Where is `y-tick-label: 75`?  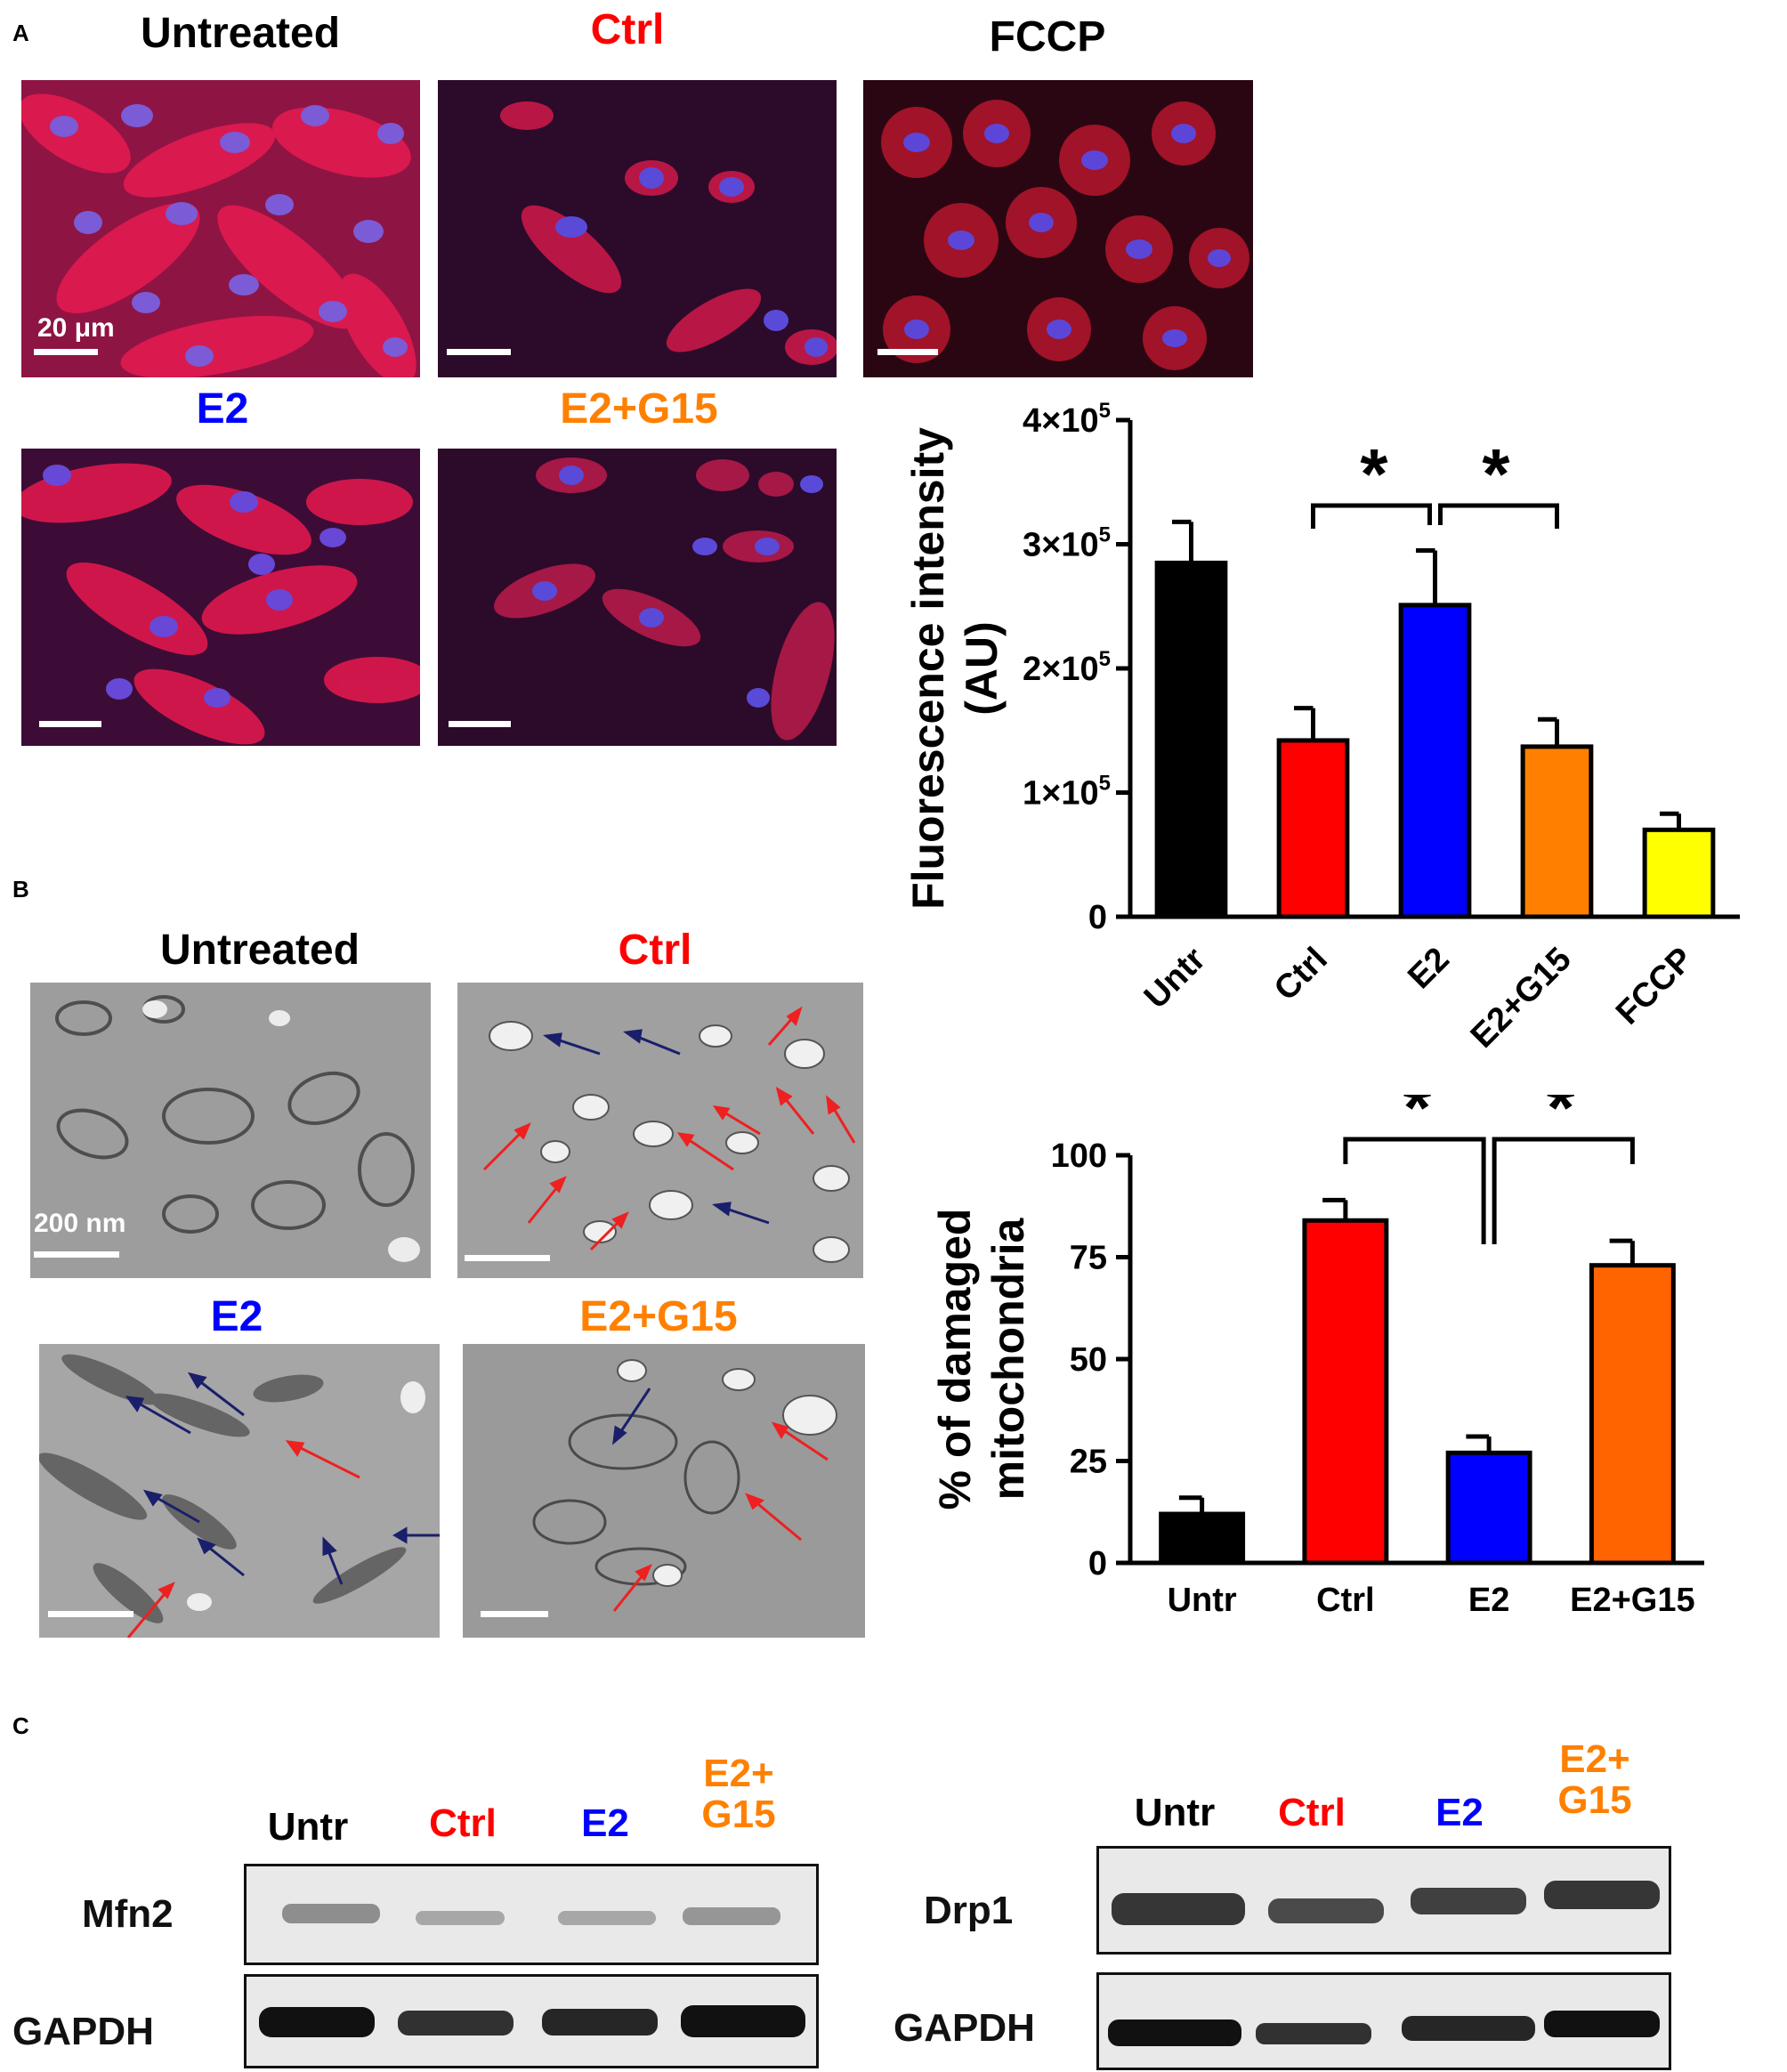 y-tick-label: 75 is located at coordinates (1088, 1258).